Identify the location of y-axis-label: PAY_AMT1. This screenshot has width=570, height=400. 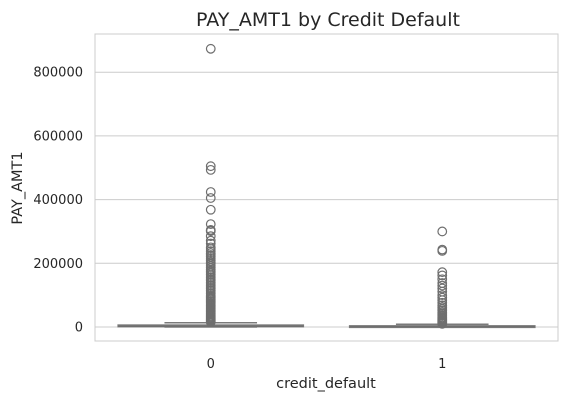
(18, 187).